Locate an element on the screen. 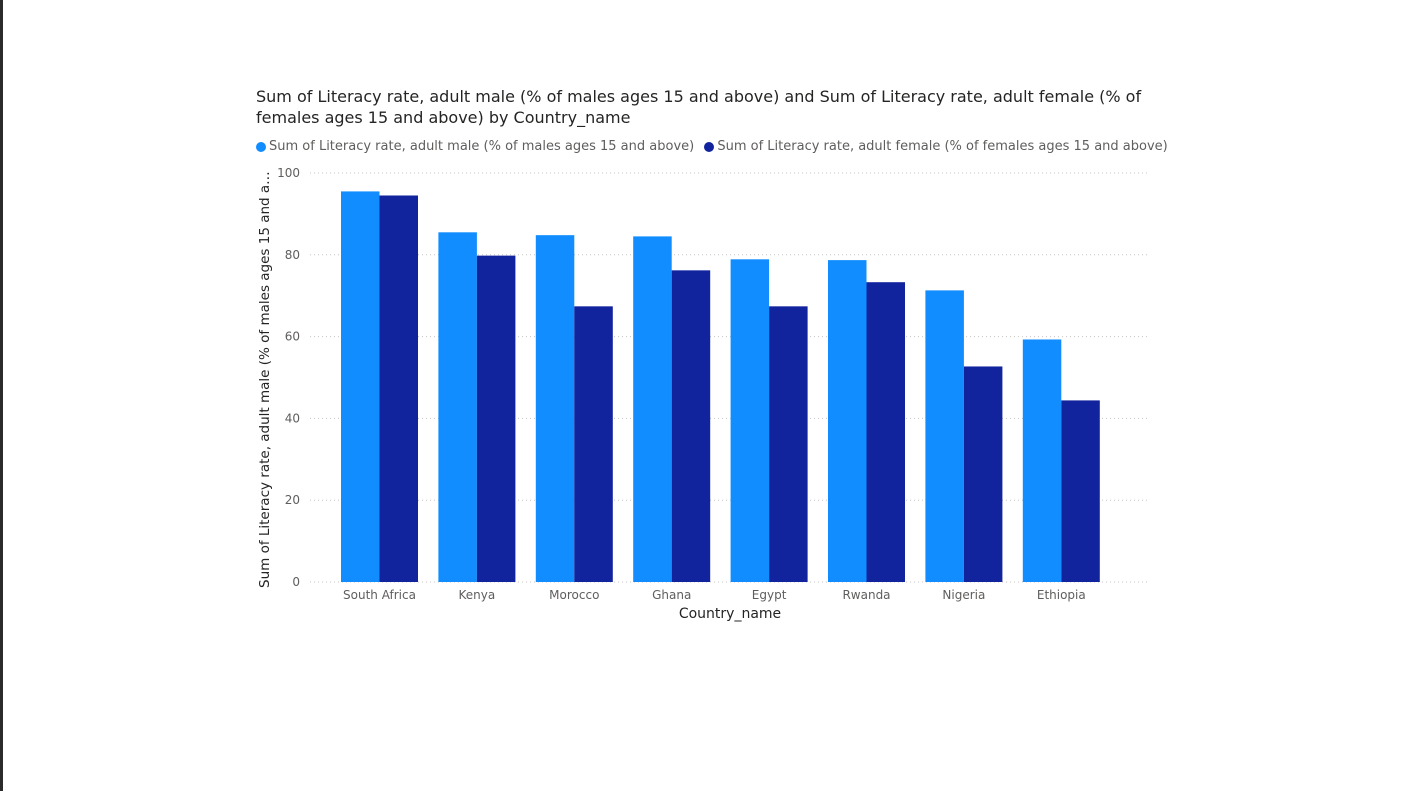 Image resolution: width=1401 pixels, height=791 pixels. x-tick-label: Morocco is located at coordinates (574, 595).